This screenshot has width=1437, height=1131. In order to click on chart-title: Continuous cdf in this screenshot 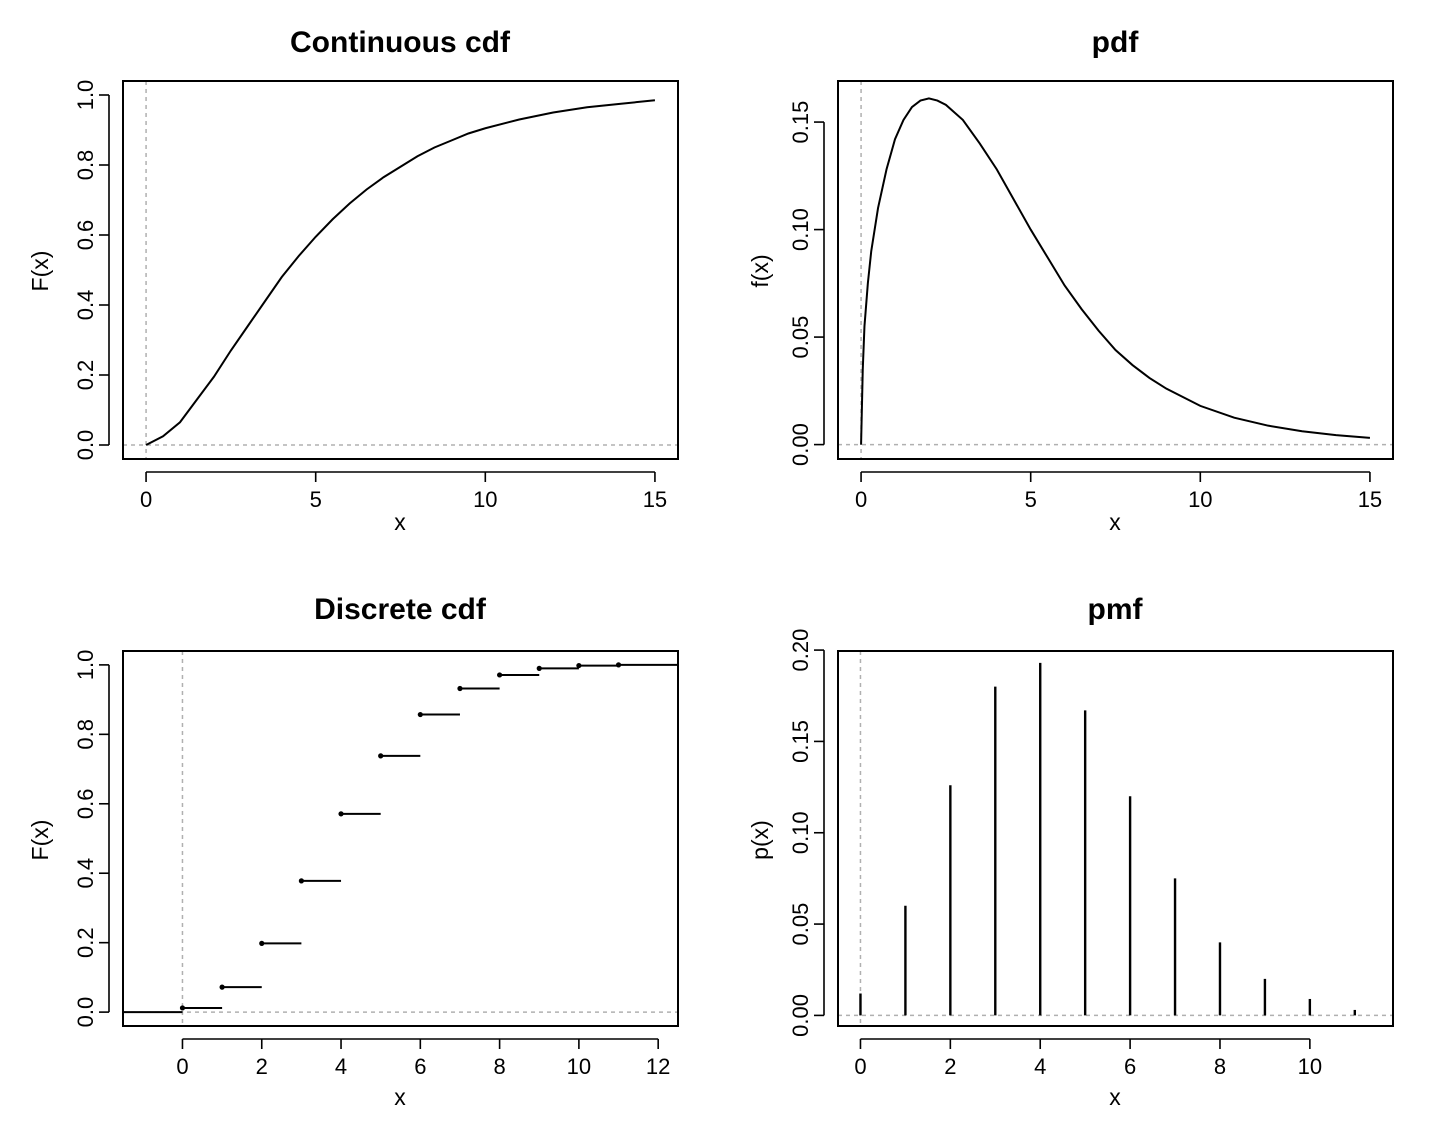, I will do `click(400, 42)`.